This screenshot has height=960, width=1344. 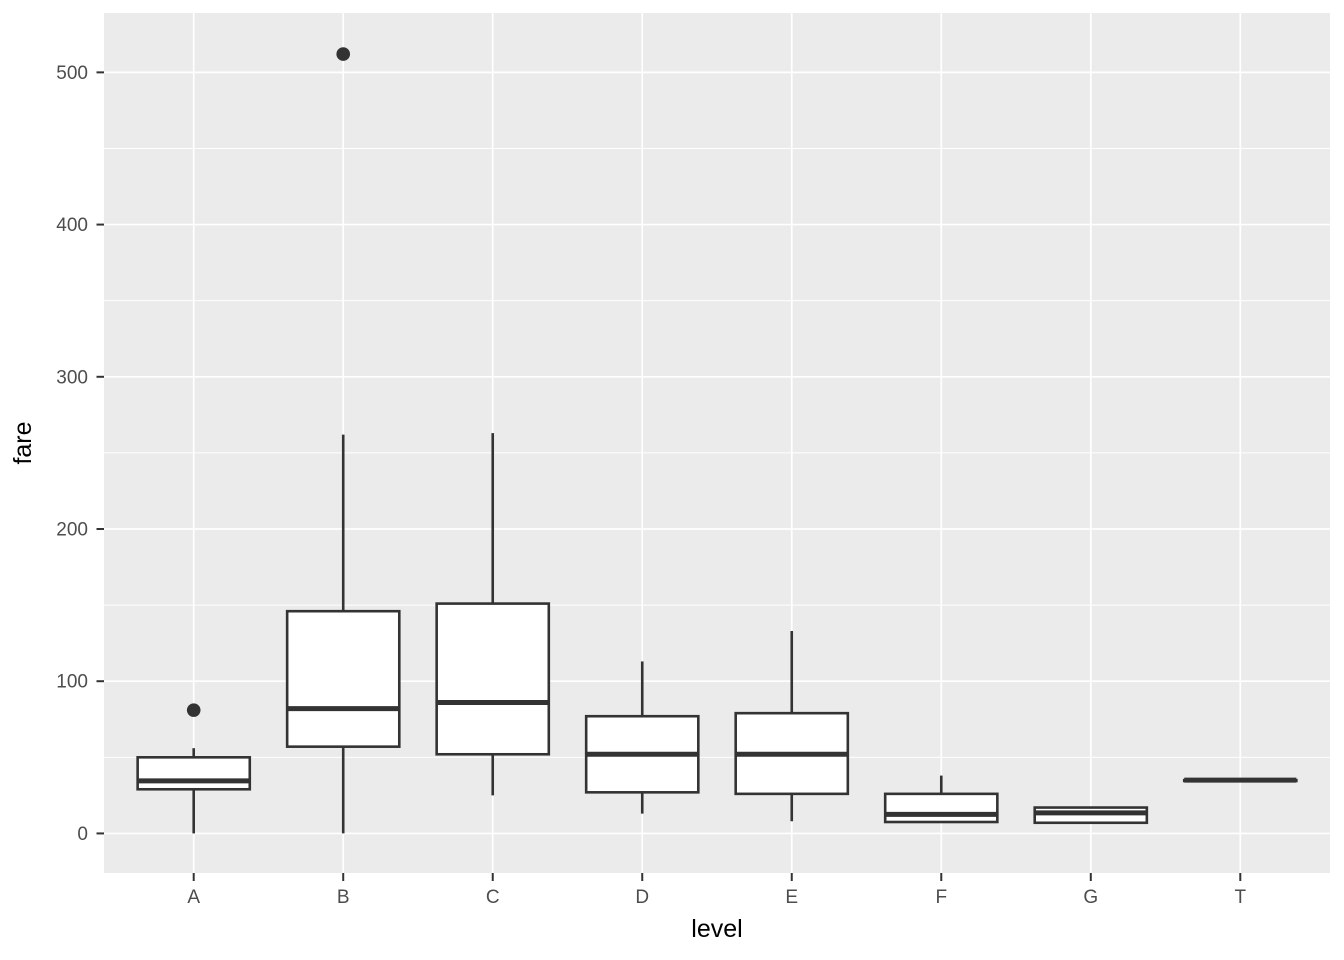 What do you see at coordinates (1090, 897) in the screenshot?
I see `x-tick-label: G` at bounding box center [1090, 897].